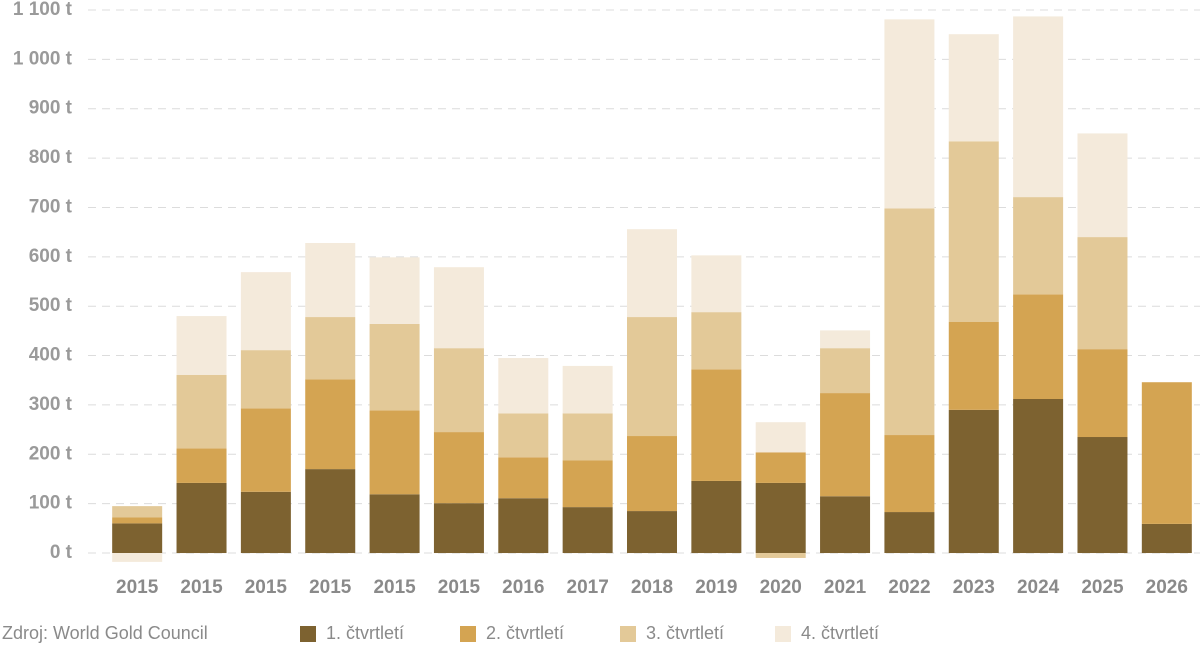 This screenshot has width=1200, height=647. Describe the element at coordinates (51, 404) in the screenshot. I see `y-tick-label: 300 t` at that location.